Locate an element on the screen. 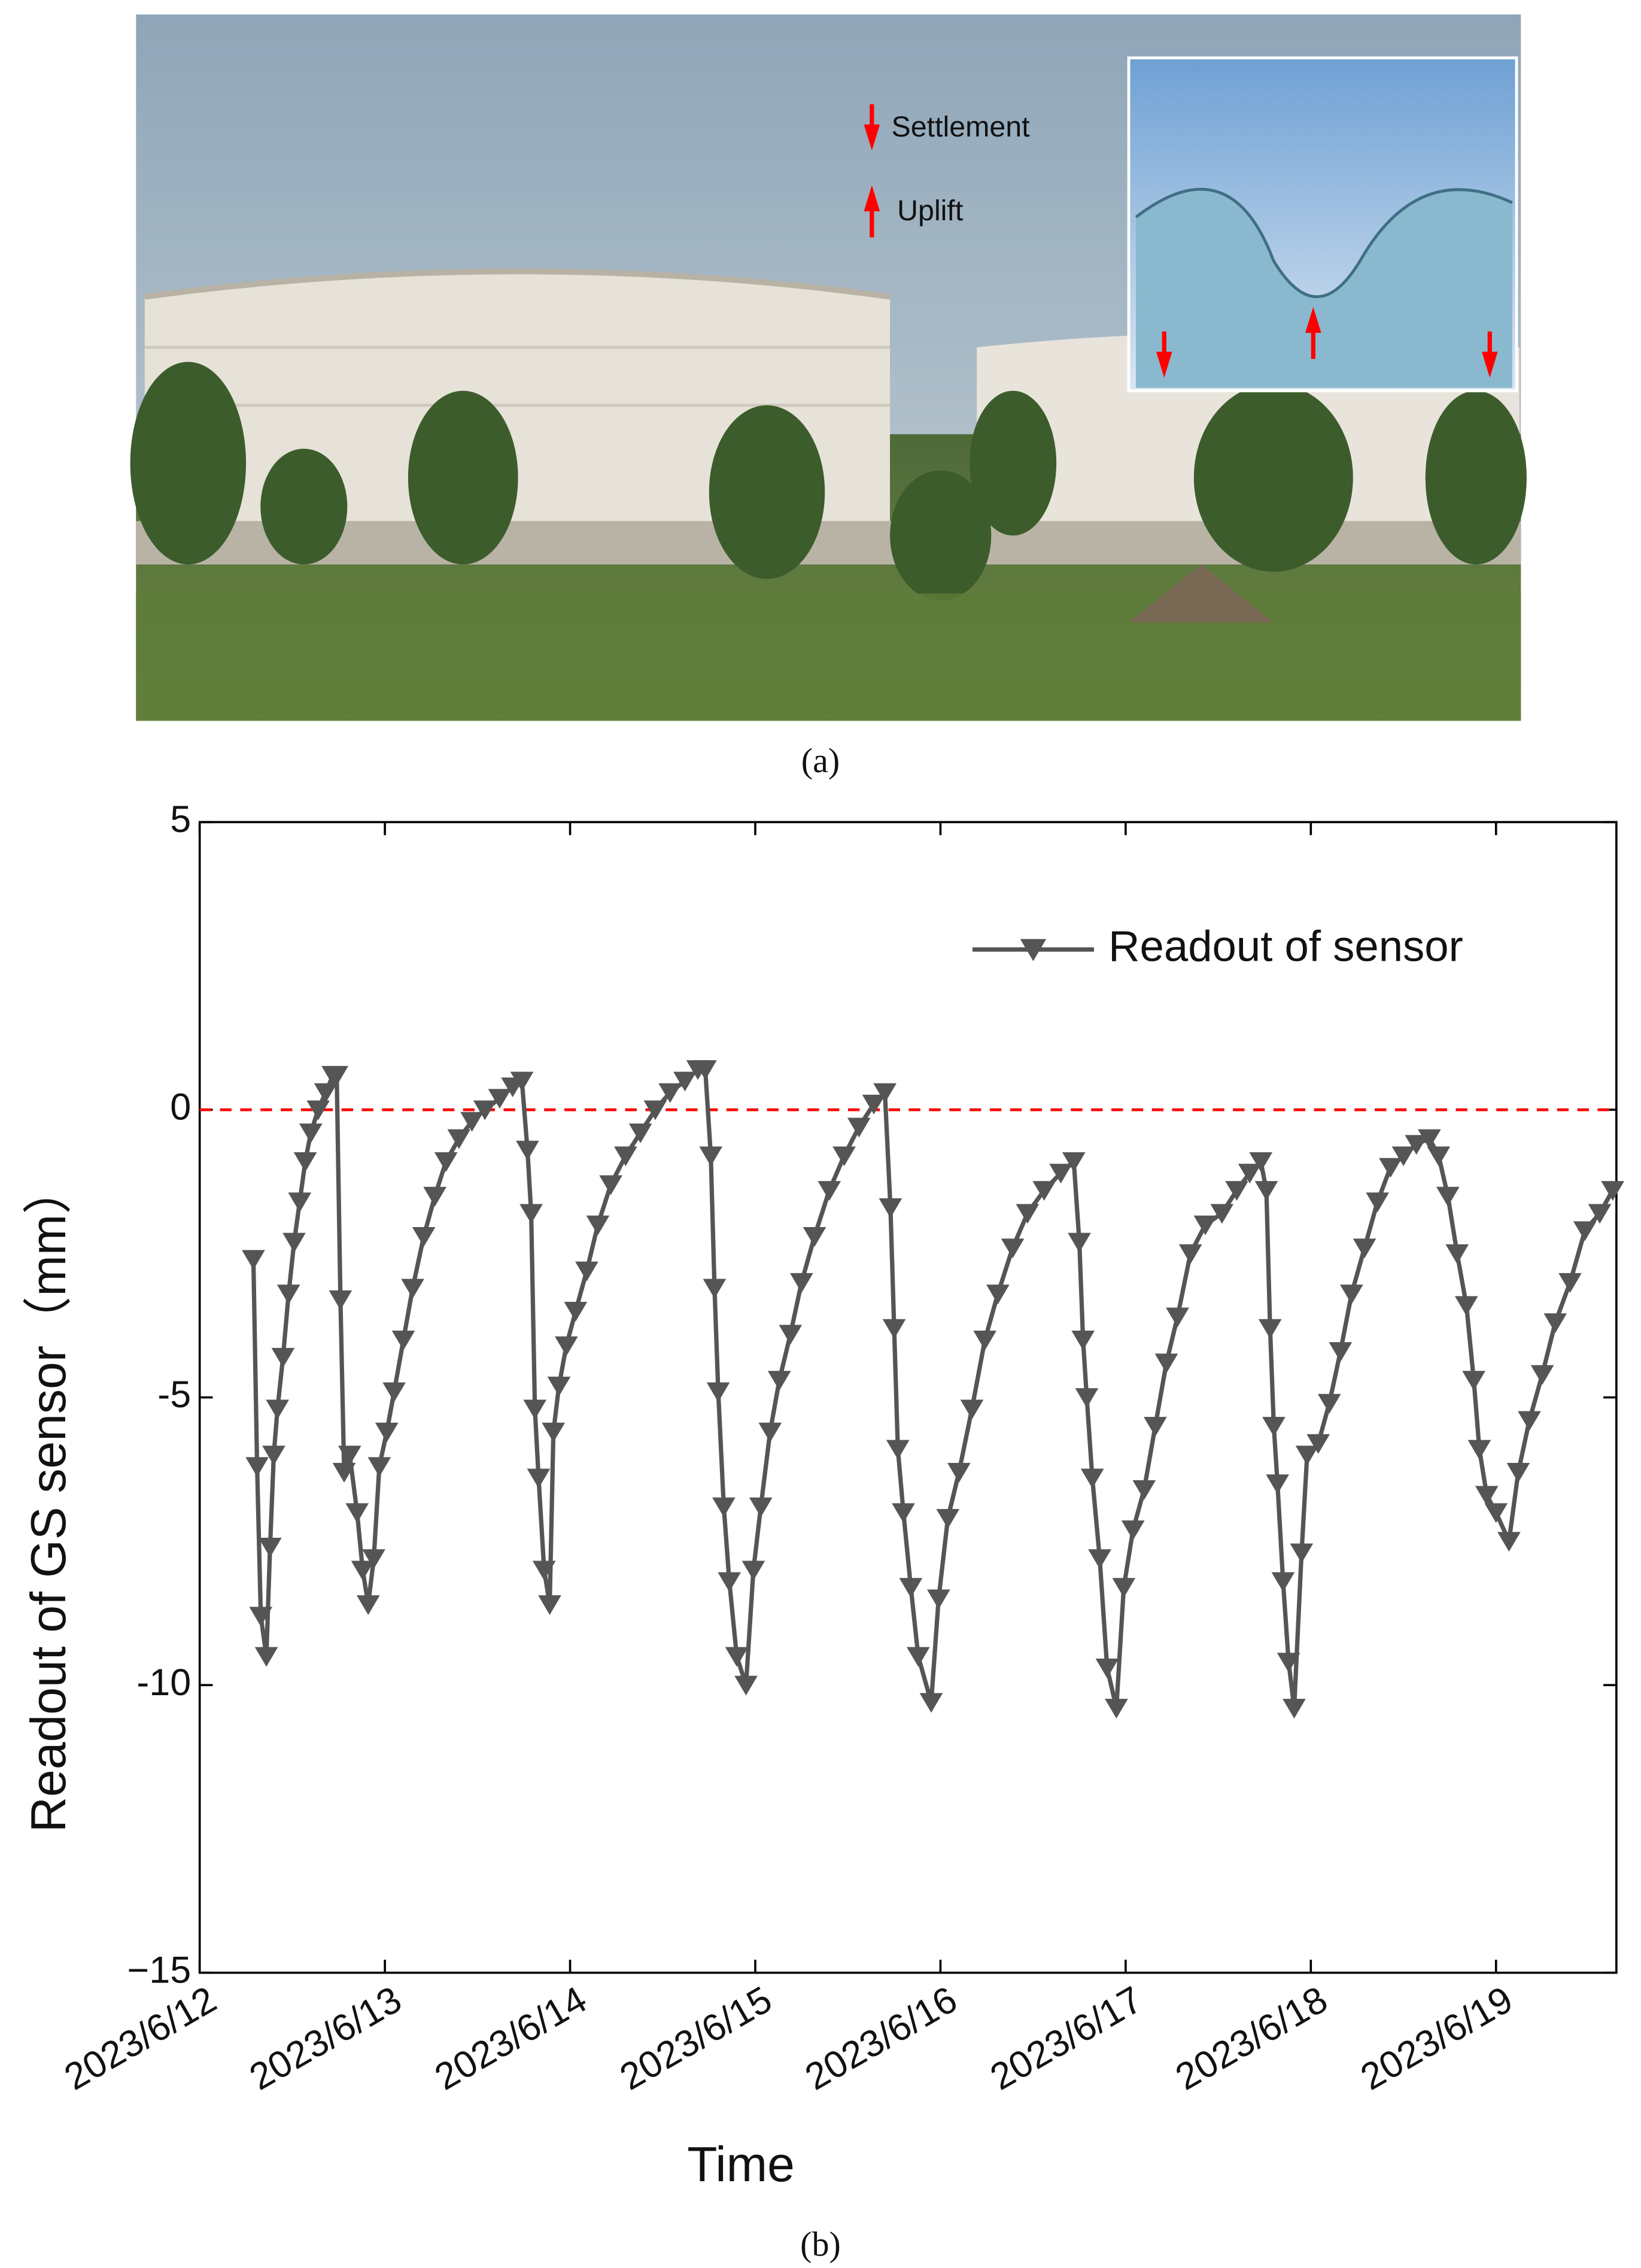  x-tick-label: 2023/6/12 is located at coordinates (140, 2038).